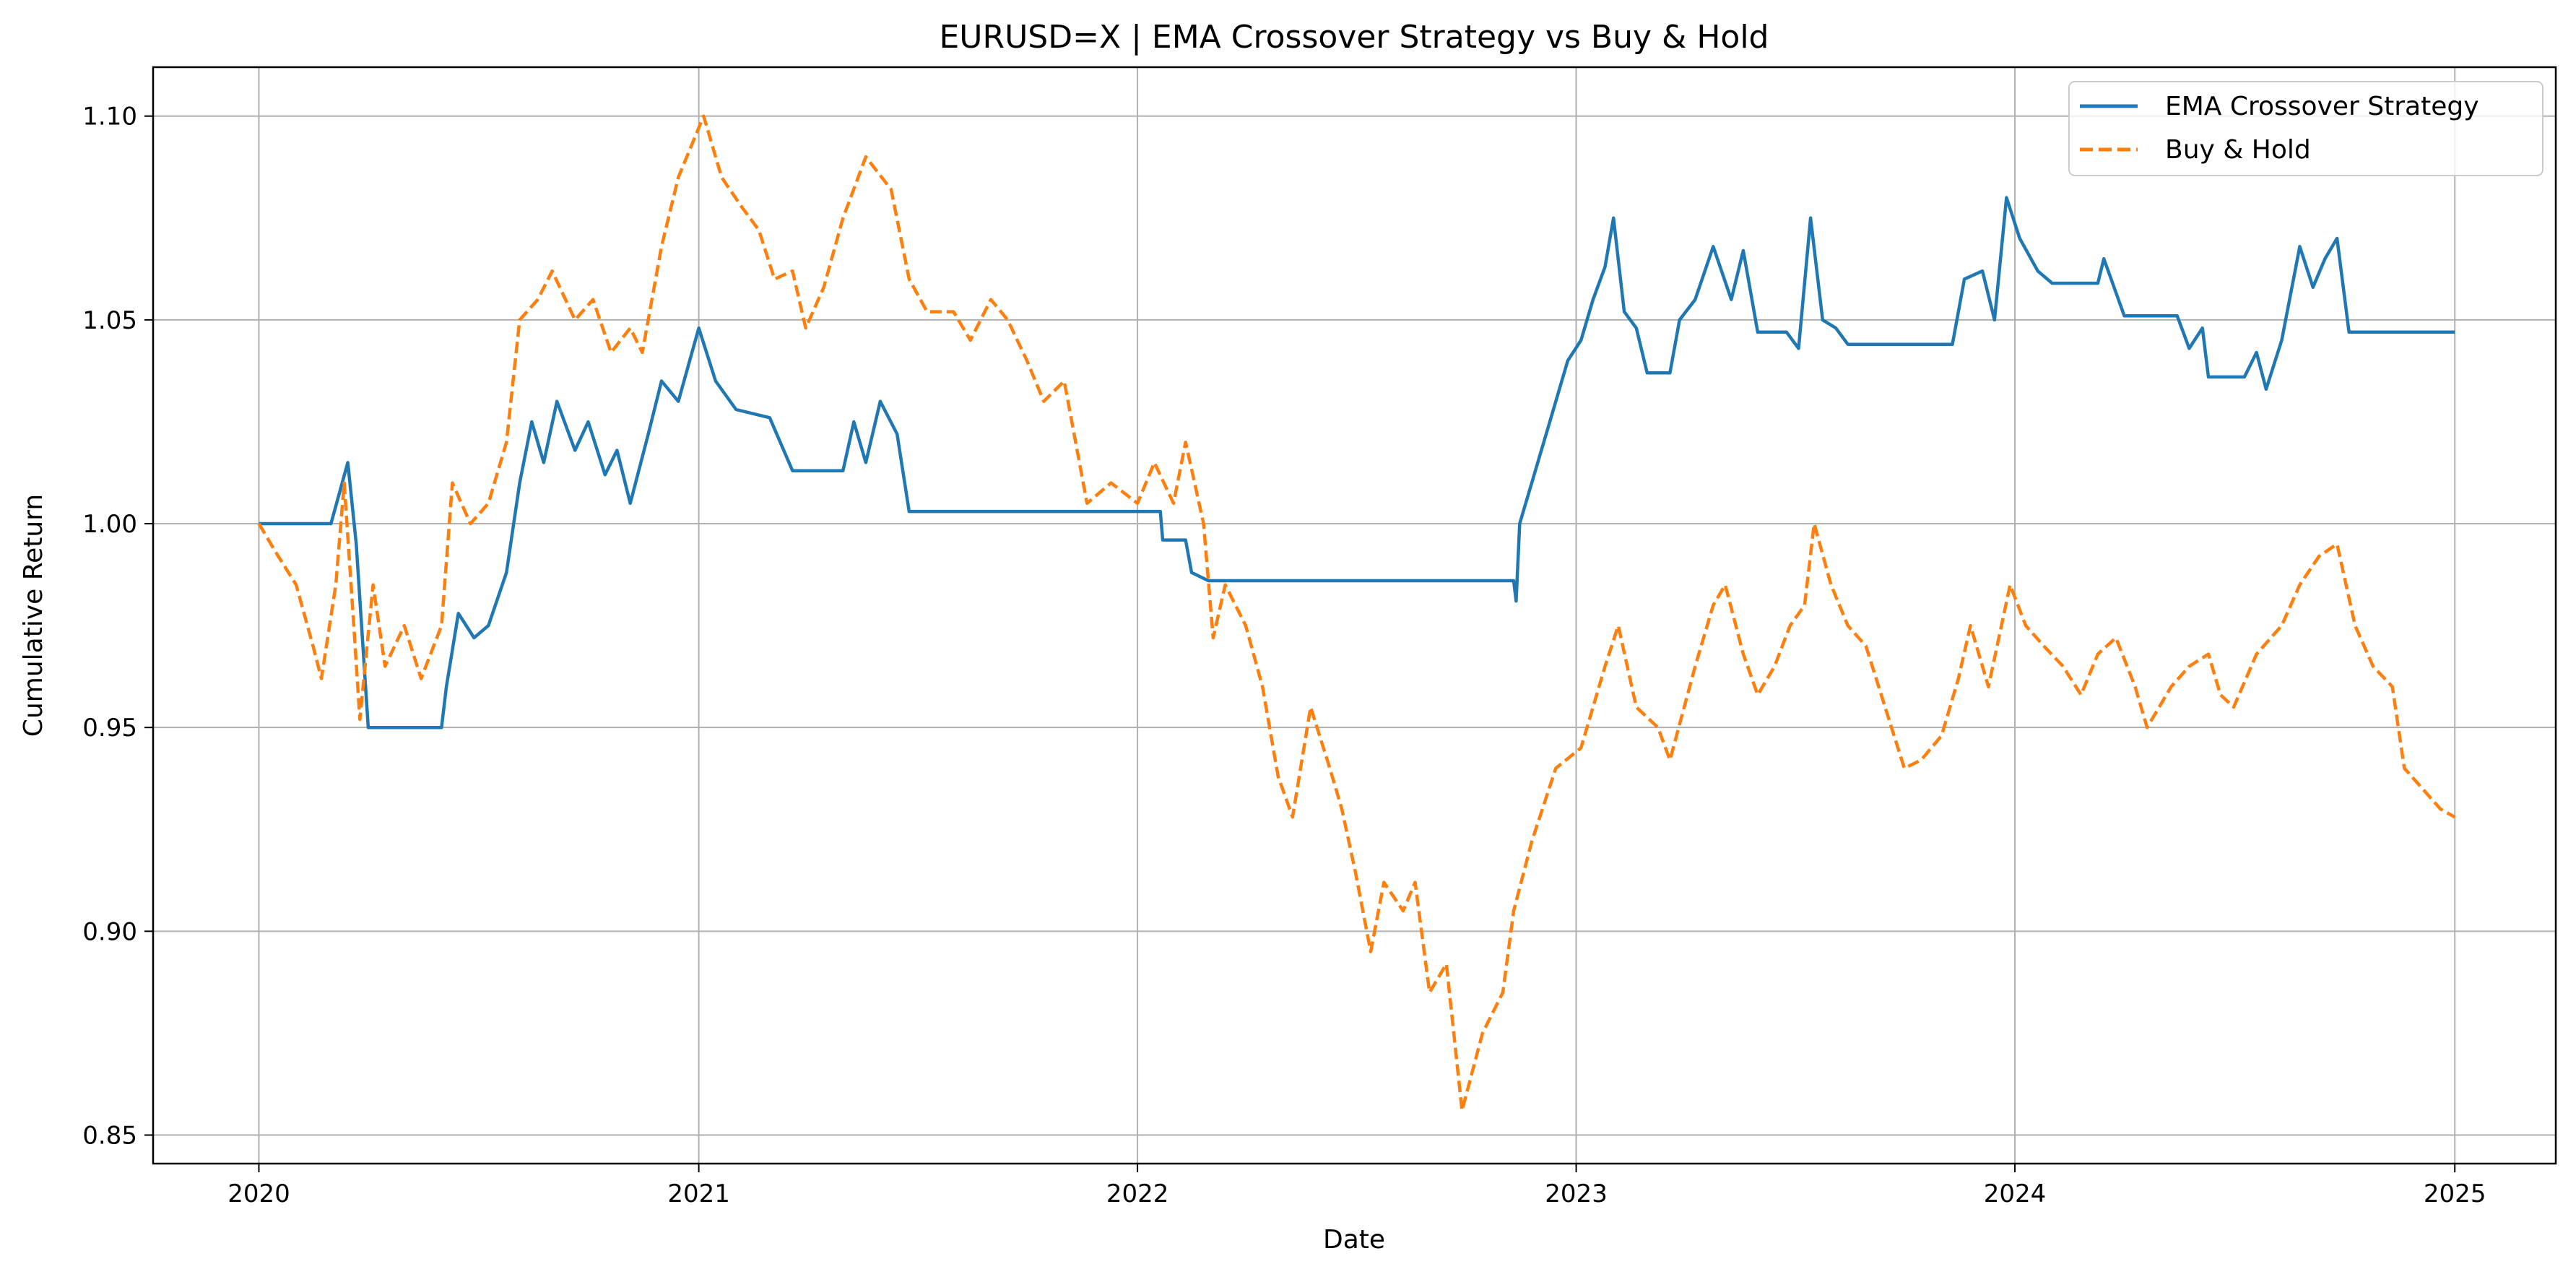 Image resolution: width=2576 pixels, height=1277 pixels. I want to click on legend-label-buy-hold: Buy & Hold, so click(2238, 150).